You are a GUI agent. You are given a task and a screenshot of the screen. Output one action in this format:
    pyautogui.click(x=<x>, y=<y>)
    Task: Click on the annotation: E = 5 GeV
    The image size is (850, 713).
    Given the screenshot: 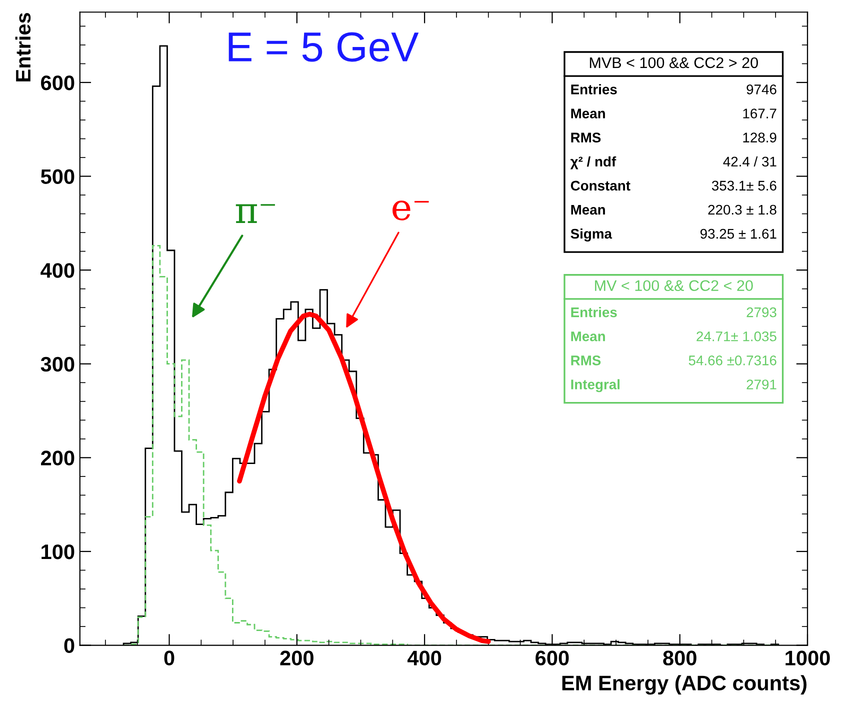 What is the action you would take?
    pyautogui.click(x=323, y=47)
    